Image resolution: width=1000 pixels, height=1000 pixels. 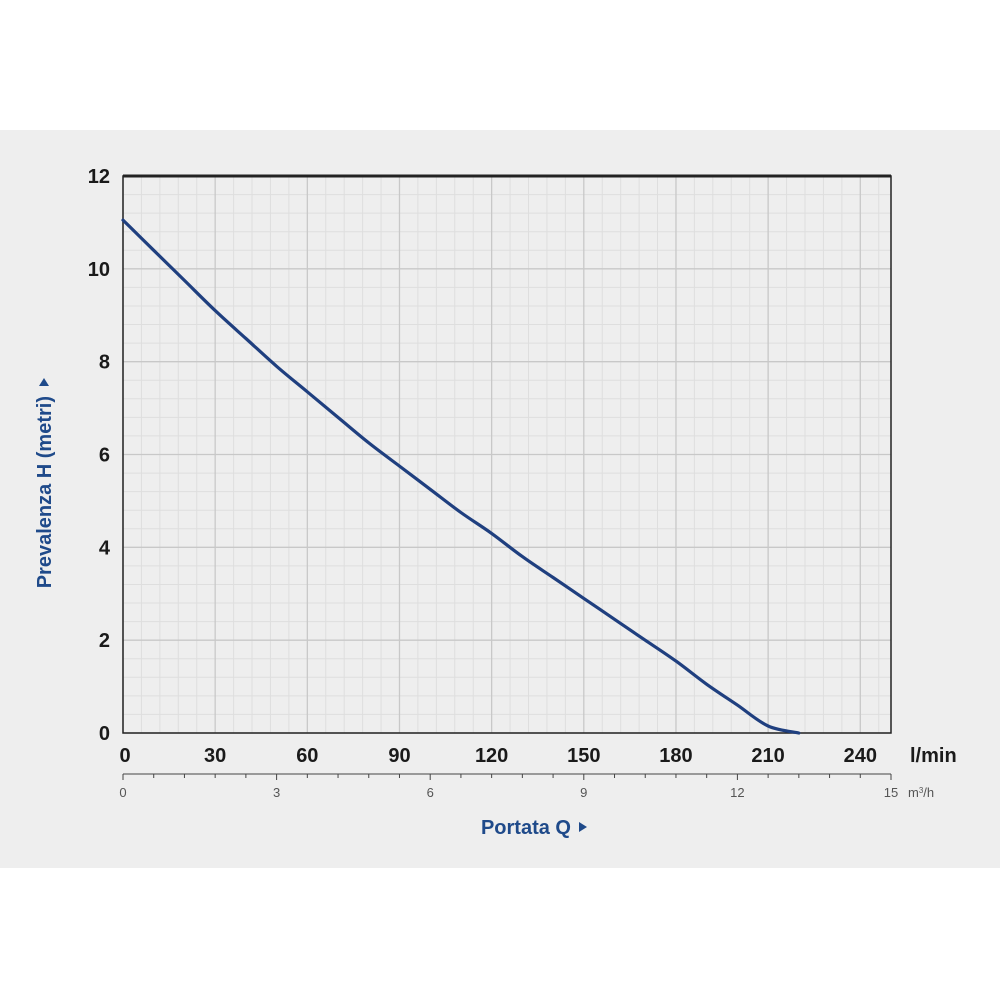 I want to click on x-tick-labels-m3h: 0 3 6 9 12 15, so click(x=508, y=792).